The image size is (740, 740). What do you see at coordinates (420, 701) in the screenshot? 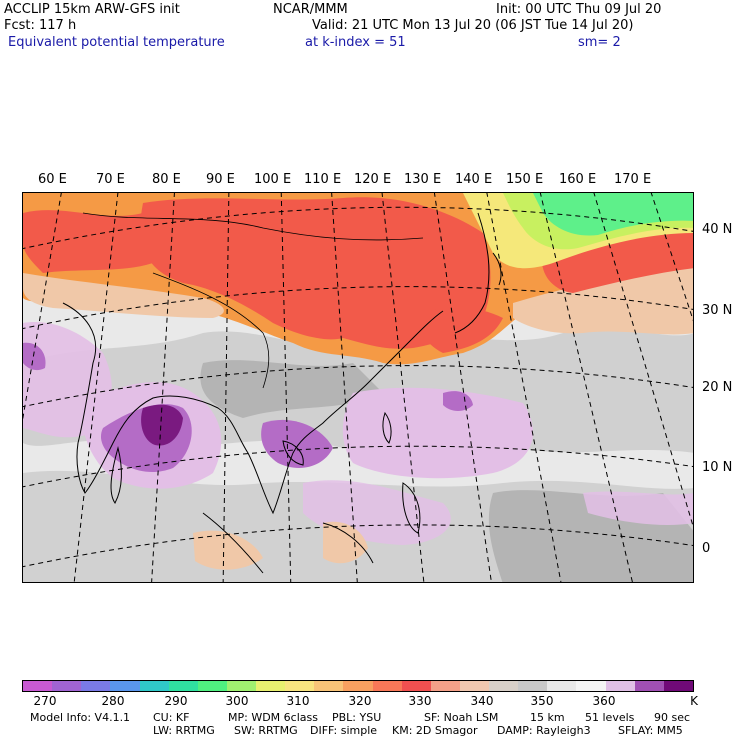
I see `colorbar-tick-330: 330` at bounding box center [420, 701].